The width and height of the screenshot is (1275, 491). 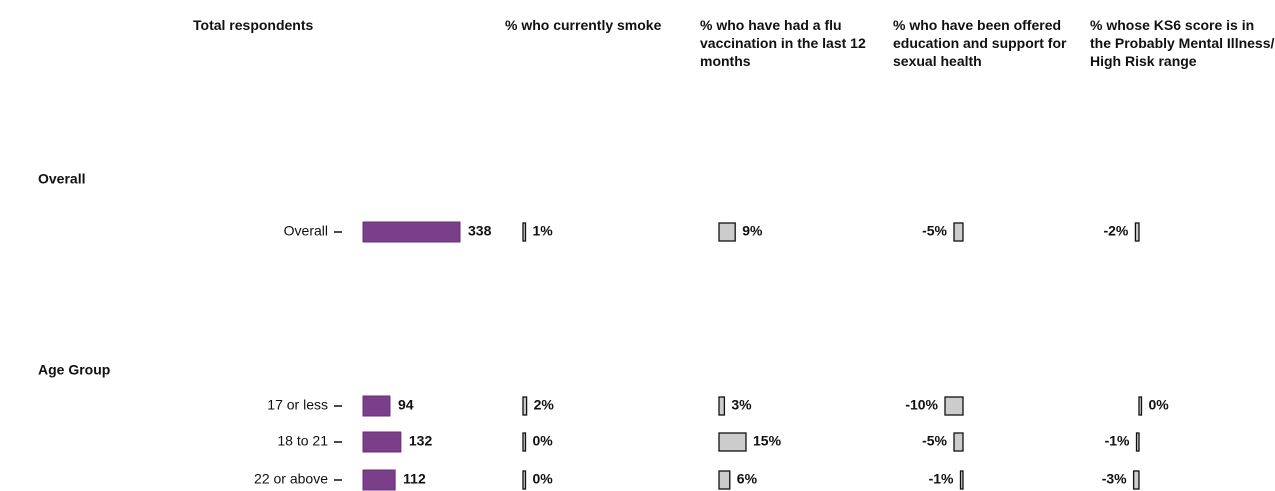 I want to click on value-label: 112, so click(x=414, y=479).